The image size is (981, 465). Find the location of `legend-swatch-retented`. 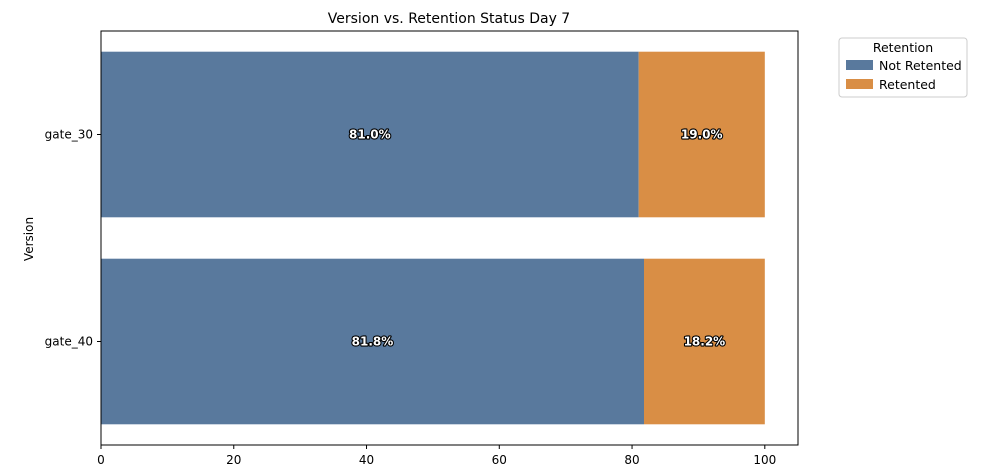

legend-swatch-retented is located at coordinates (859, 84).